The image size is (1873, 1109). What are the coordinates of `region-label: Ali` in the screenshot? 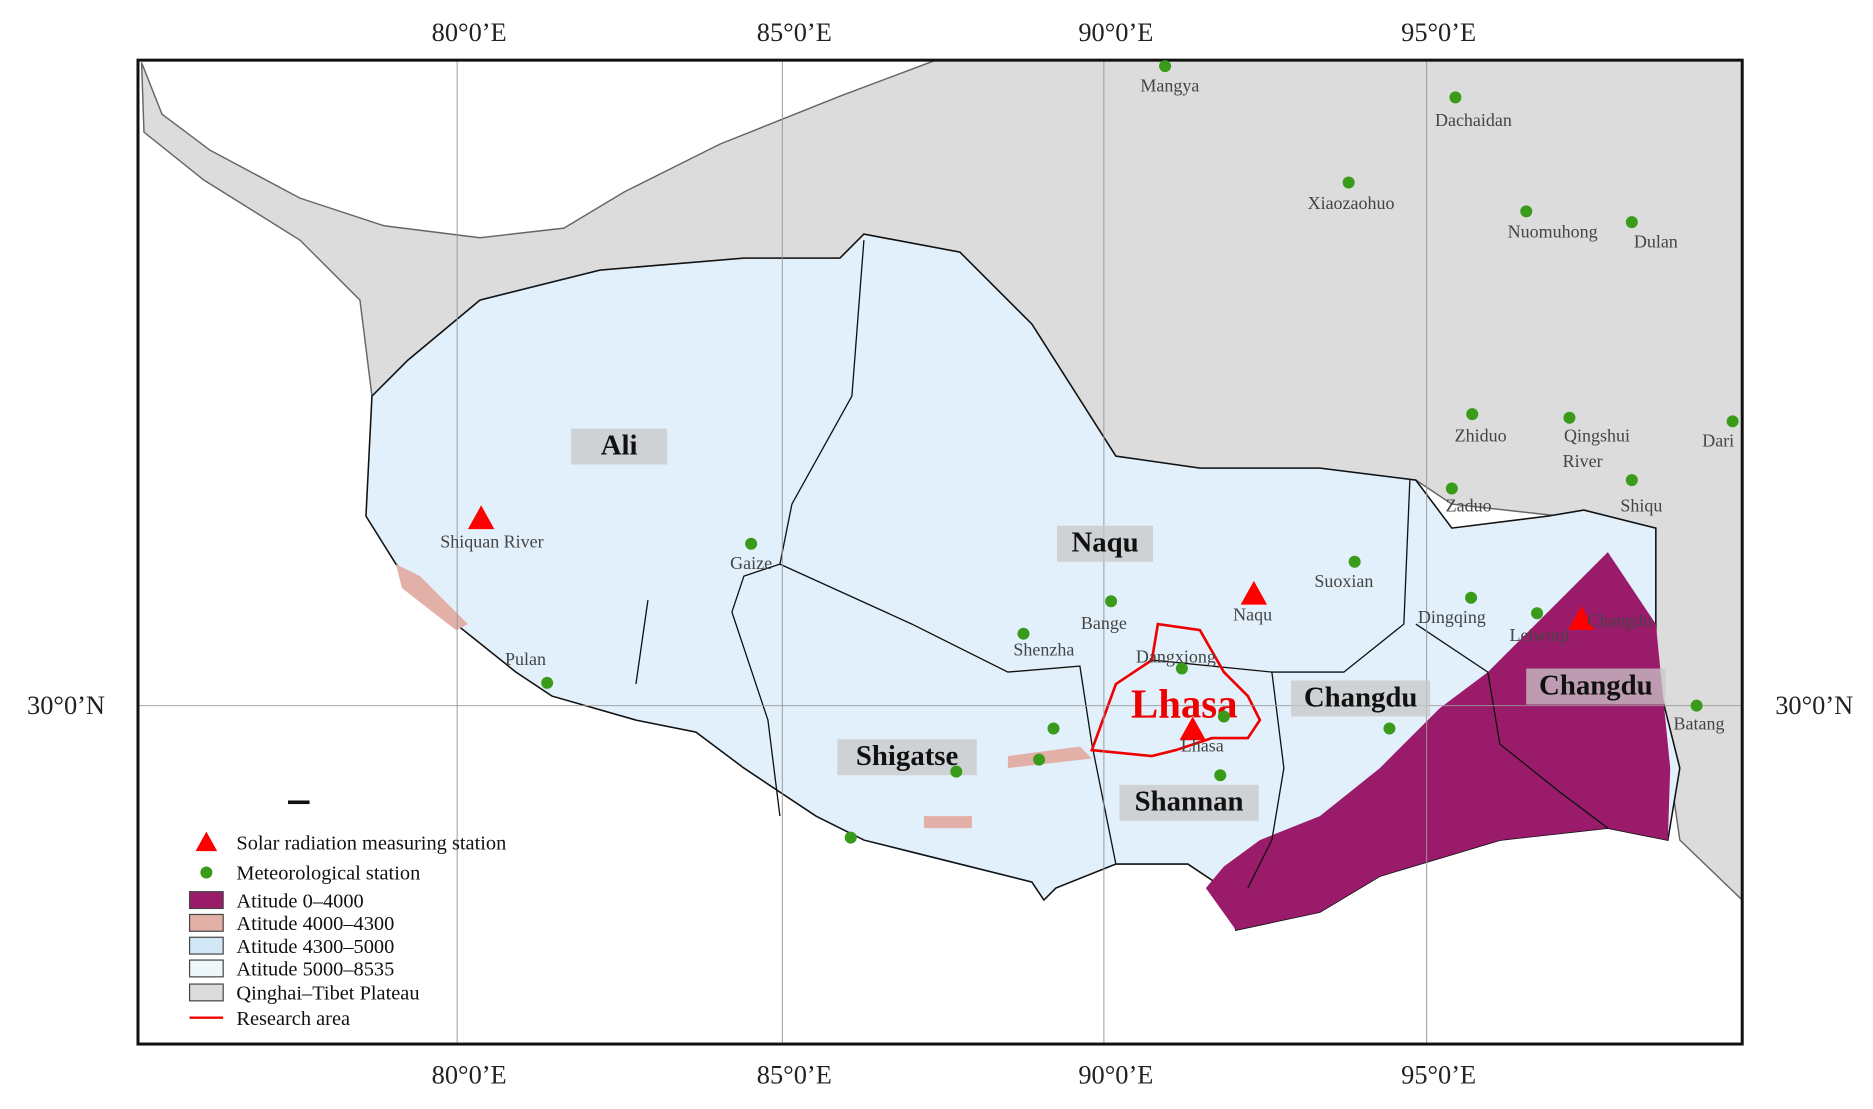 It's located at (619, 445).